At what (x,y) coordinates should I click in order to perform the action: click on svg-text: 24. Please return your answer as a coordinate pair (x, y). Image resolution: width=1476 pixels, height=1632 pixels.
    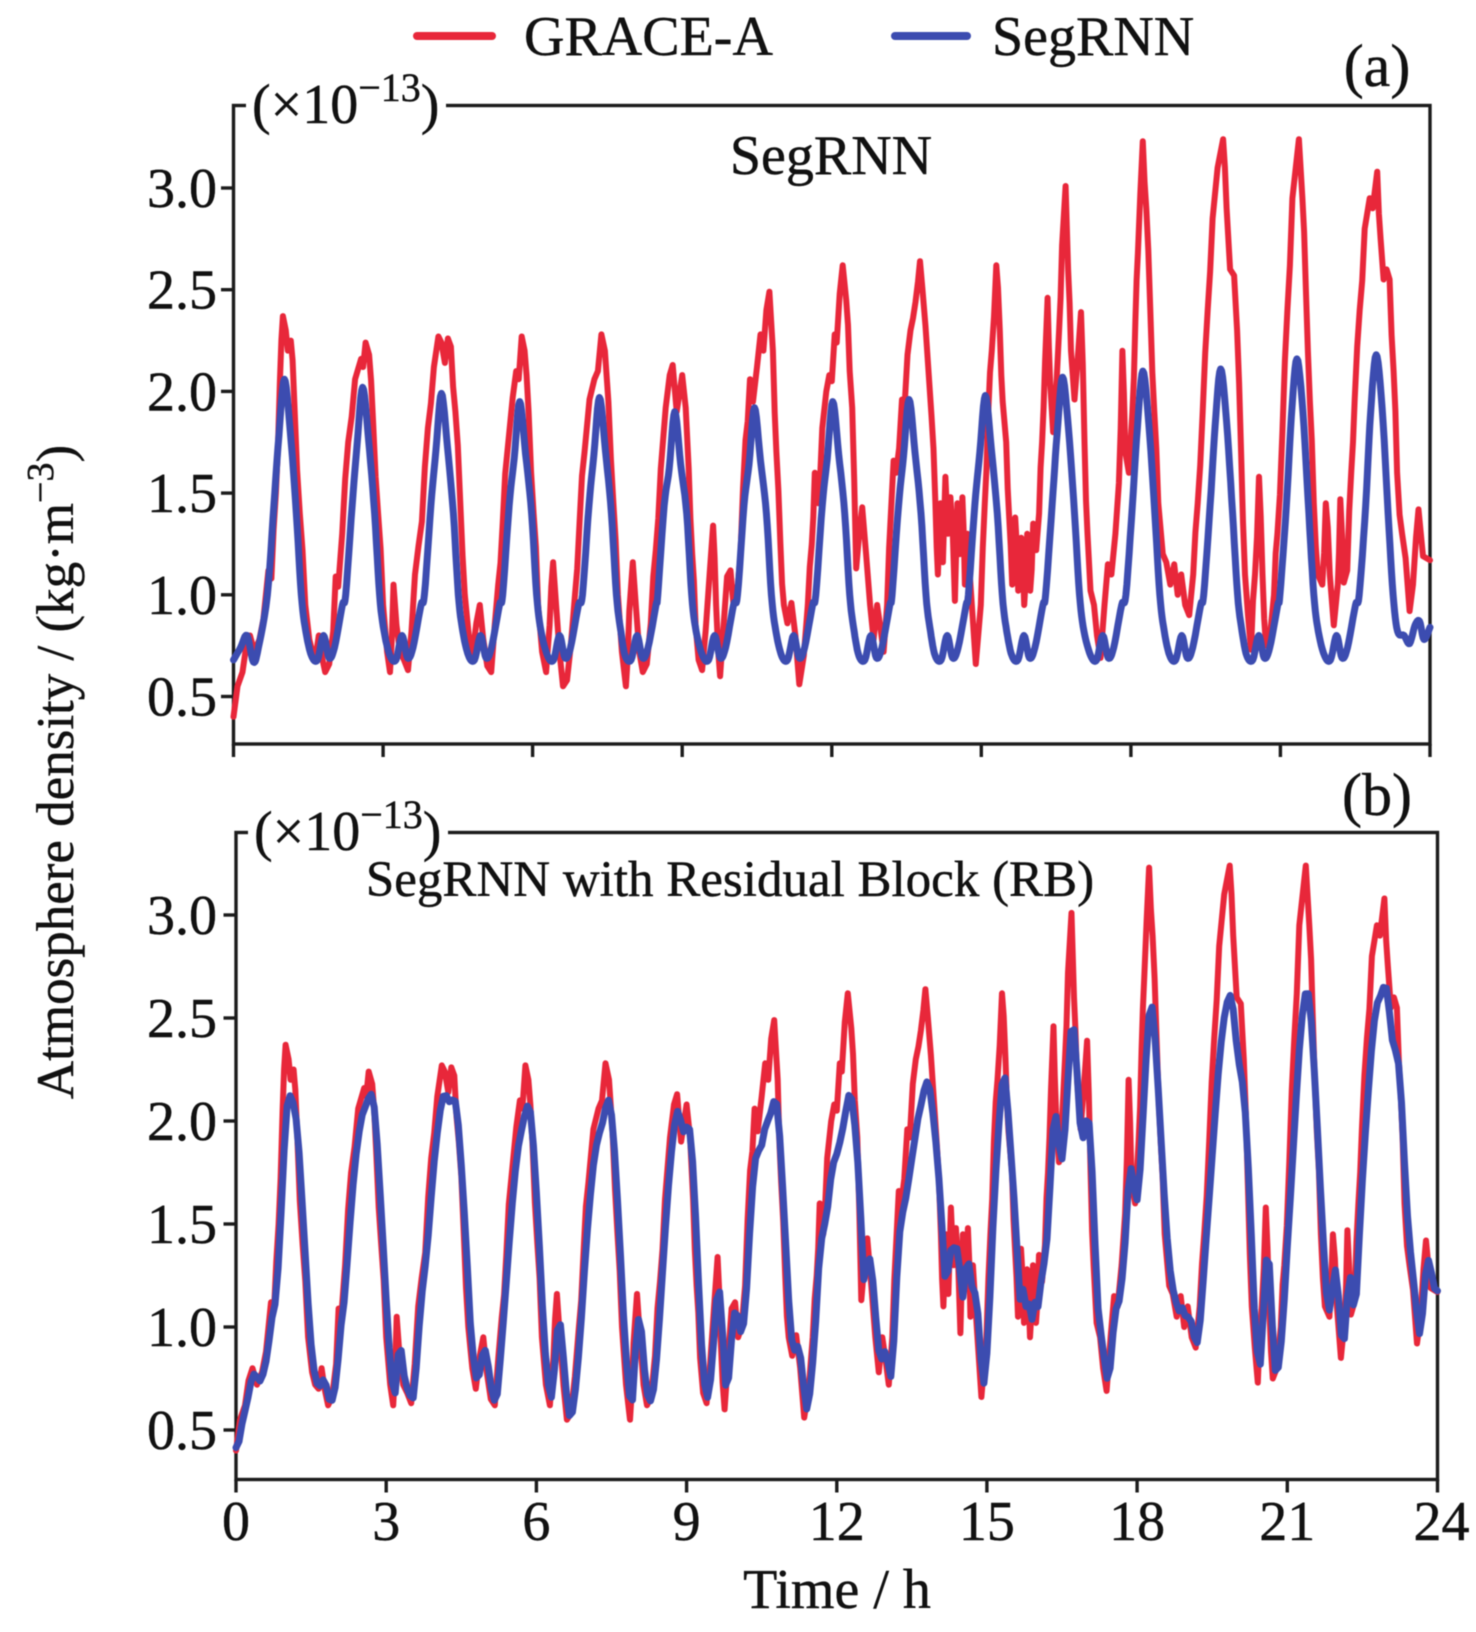
    Looking at the image, I should click on (1442, 1522).